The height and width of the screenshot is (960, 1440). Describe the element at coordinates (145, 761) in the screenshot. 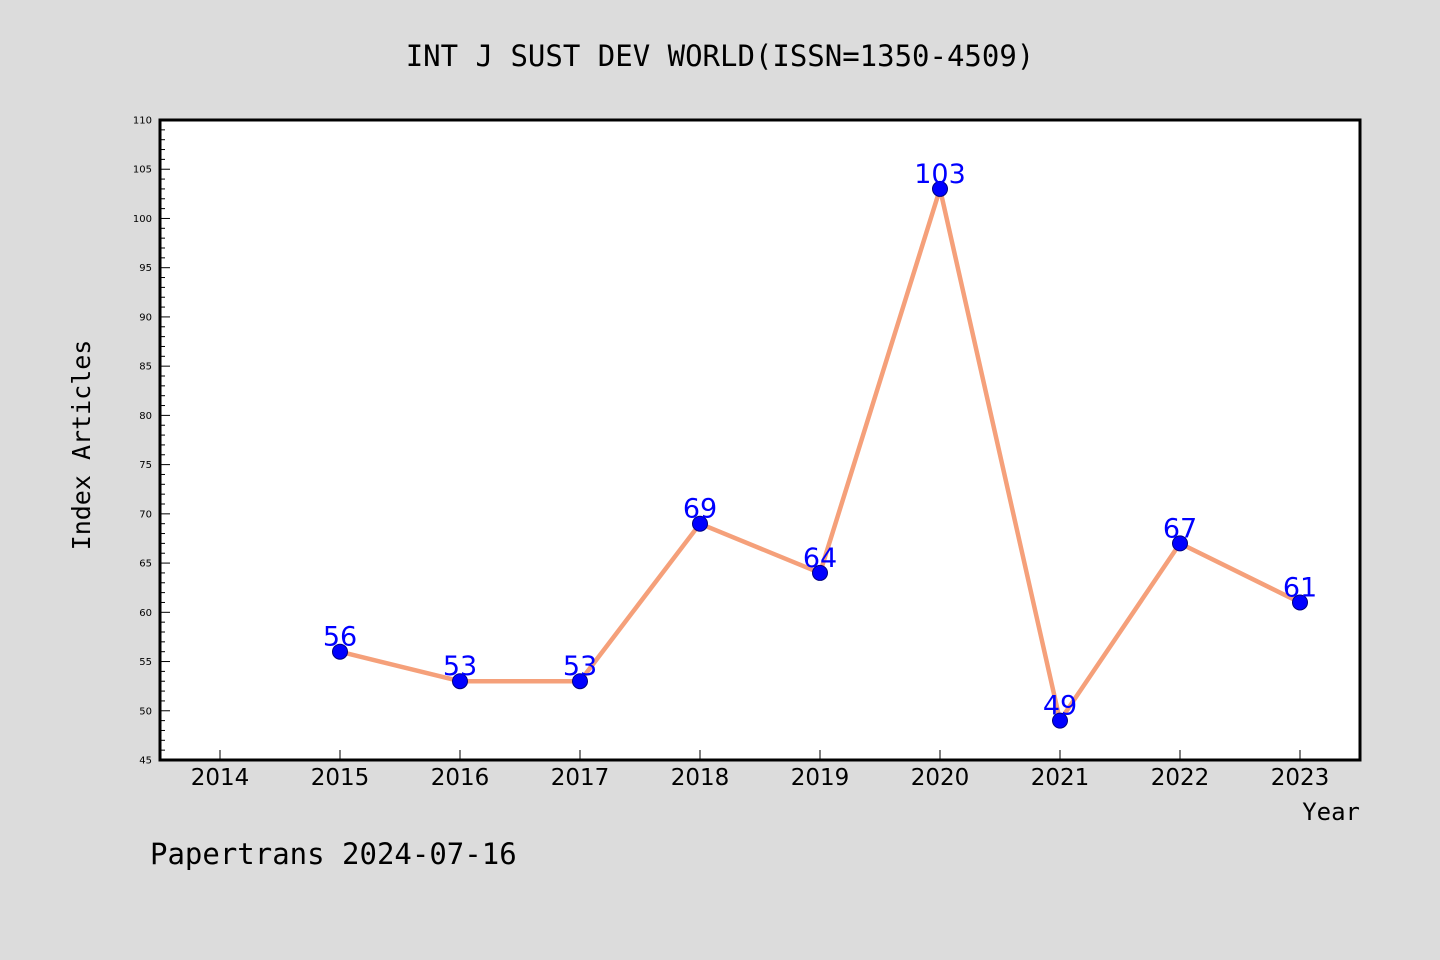

I see `y-tick-label: 45` at that location.